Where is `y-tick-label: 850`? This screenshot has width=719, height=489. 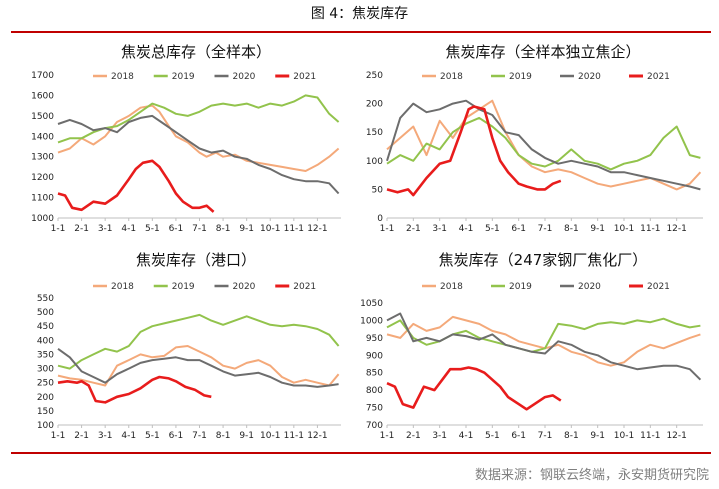 y-tick-label: 850 is located at coordinates (374, 374).